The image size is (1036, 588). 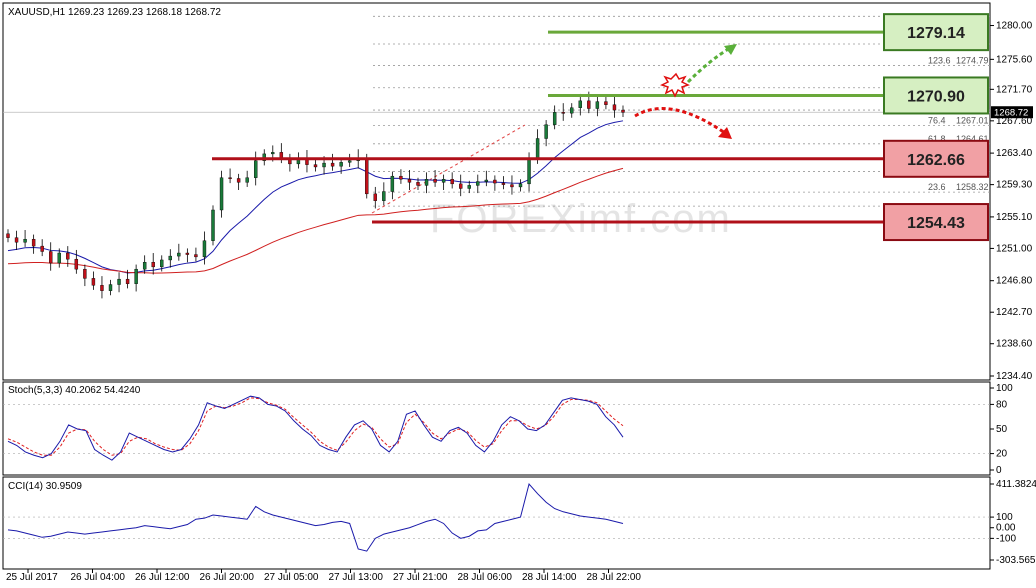 What do you see at coordinates (1004, 517) in the screenshot?
I see `cci-tick-label: 100` at bounding box center [1004, 517].